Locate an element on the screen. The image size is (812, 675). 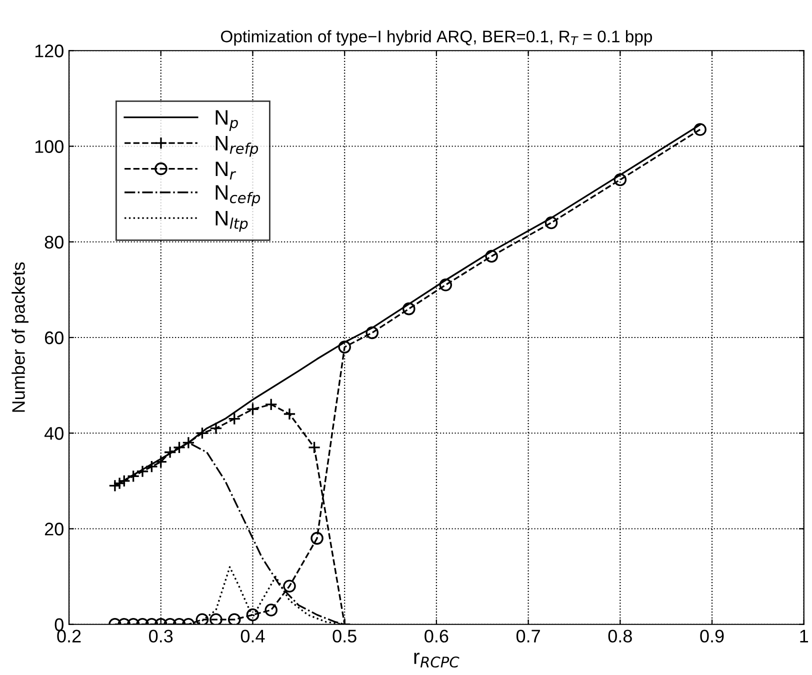
x-tick-label: 1 is located at coordinates (804, 636).